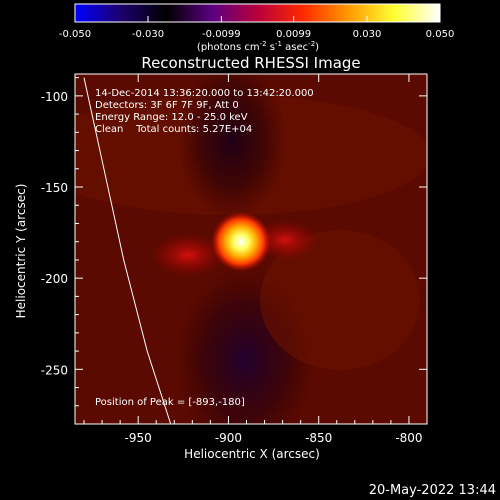 Image resolution: width=500 pixels, height=500 pixels. I want to click on colorbar-tick-label: 0.030, so click(367, 34).